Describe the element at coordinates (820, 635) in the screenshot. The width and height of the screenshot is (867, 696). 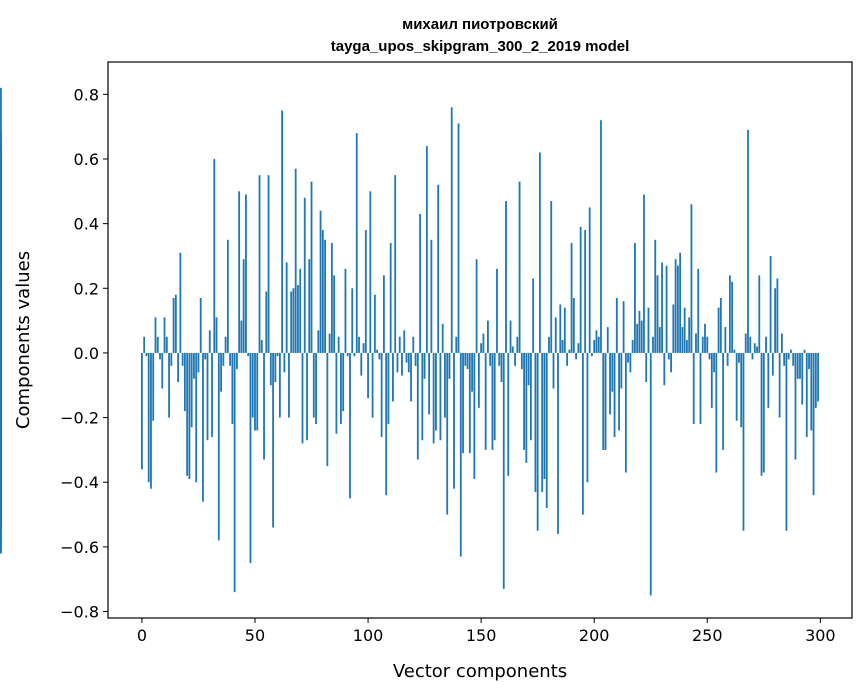
I see `x-tick-label: 300` at that location.